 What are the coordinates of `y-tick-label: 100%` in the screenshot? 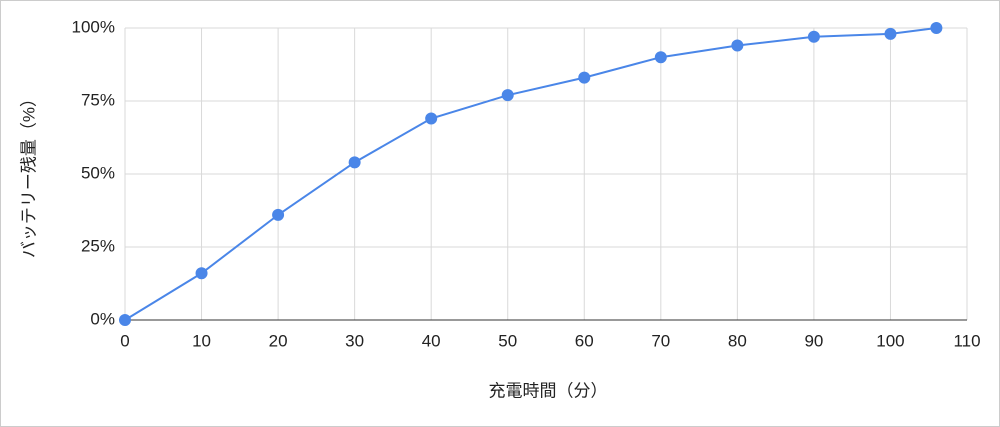 It's located at (93, 26).